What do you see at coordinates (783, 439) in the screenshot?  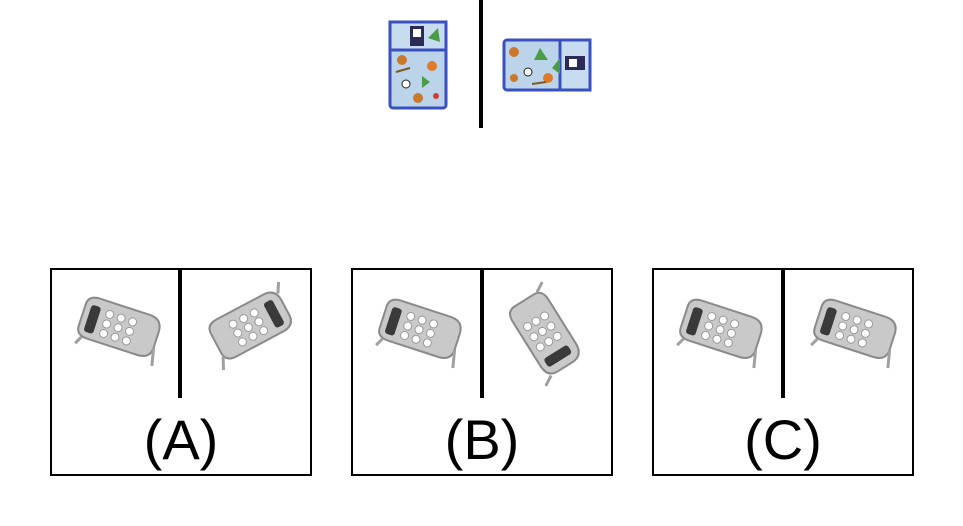 I see `option-c-label: (C)` at bounding box center [783, 439].